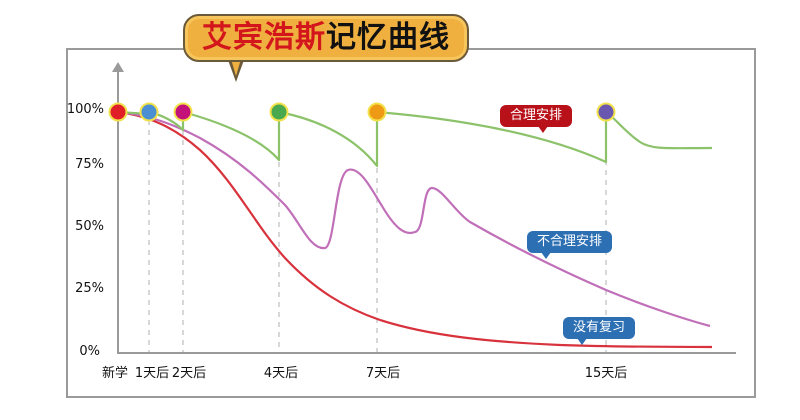 Image resolution: width=800 pixels, height=420 pixels. I want to click on x-tick-day1: 1天后, so click(152, 373).